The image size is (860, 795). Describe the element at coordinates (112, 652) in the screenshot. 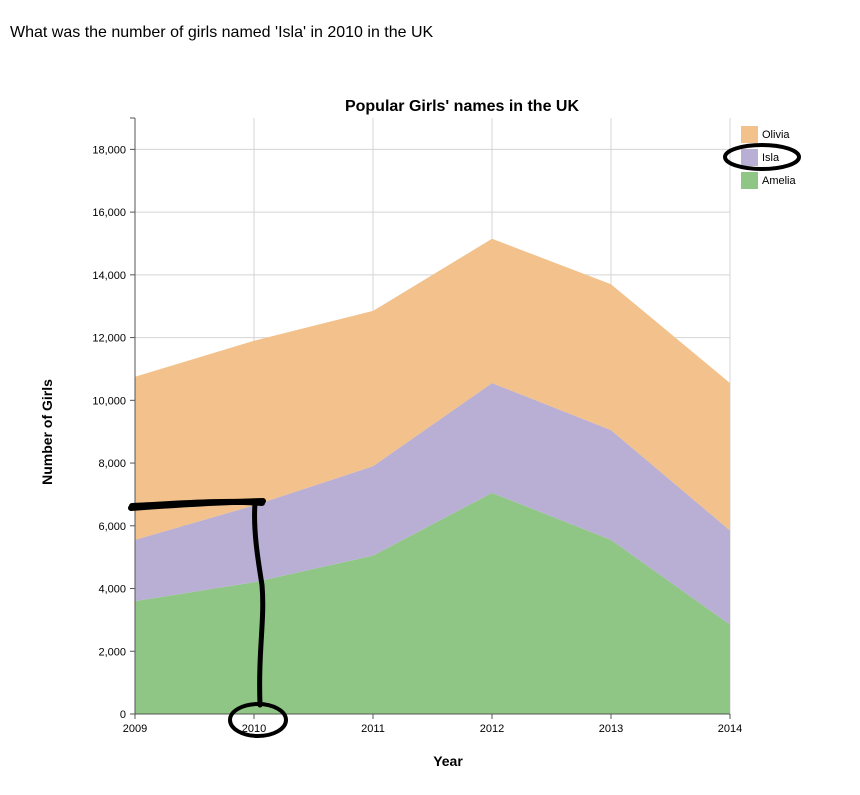

I see `y-tick-label: 2,000` at that location.